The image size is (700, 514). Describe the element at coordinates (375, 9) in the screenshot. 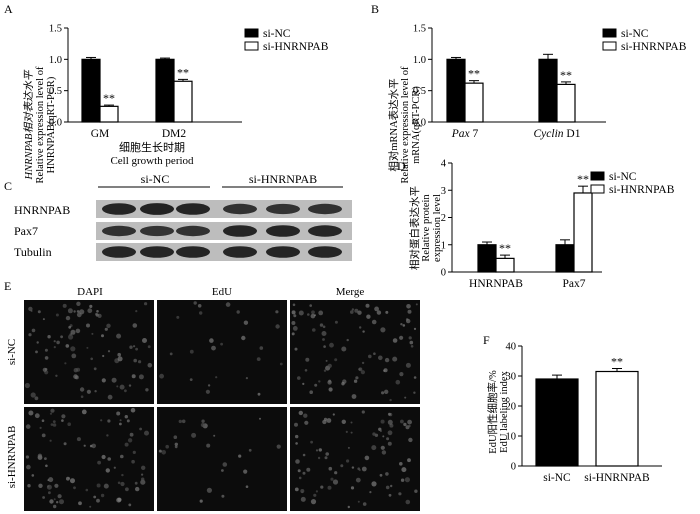

I see `panel-letter-b: B` at that location.